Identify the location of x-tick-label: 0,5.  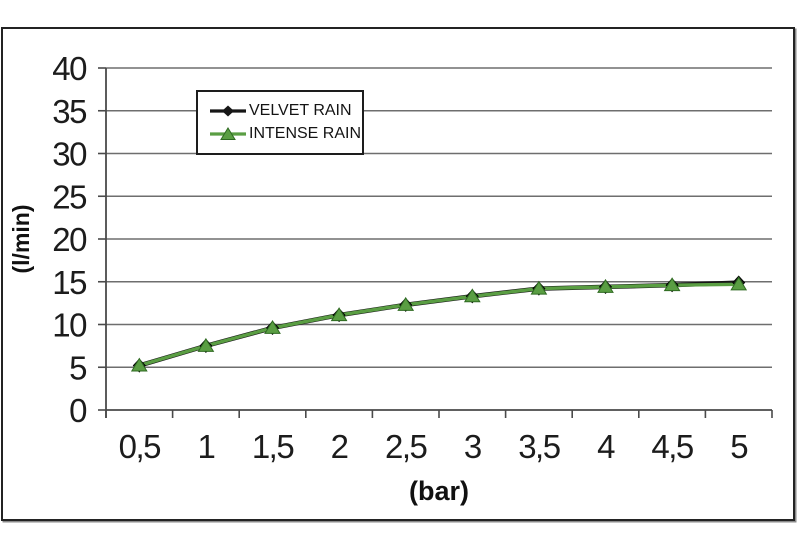
(140, 446).